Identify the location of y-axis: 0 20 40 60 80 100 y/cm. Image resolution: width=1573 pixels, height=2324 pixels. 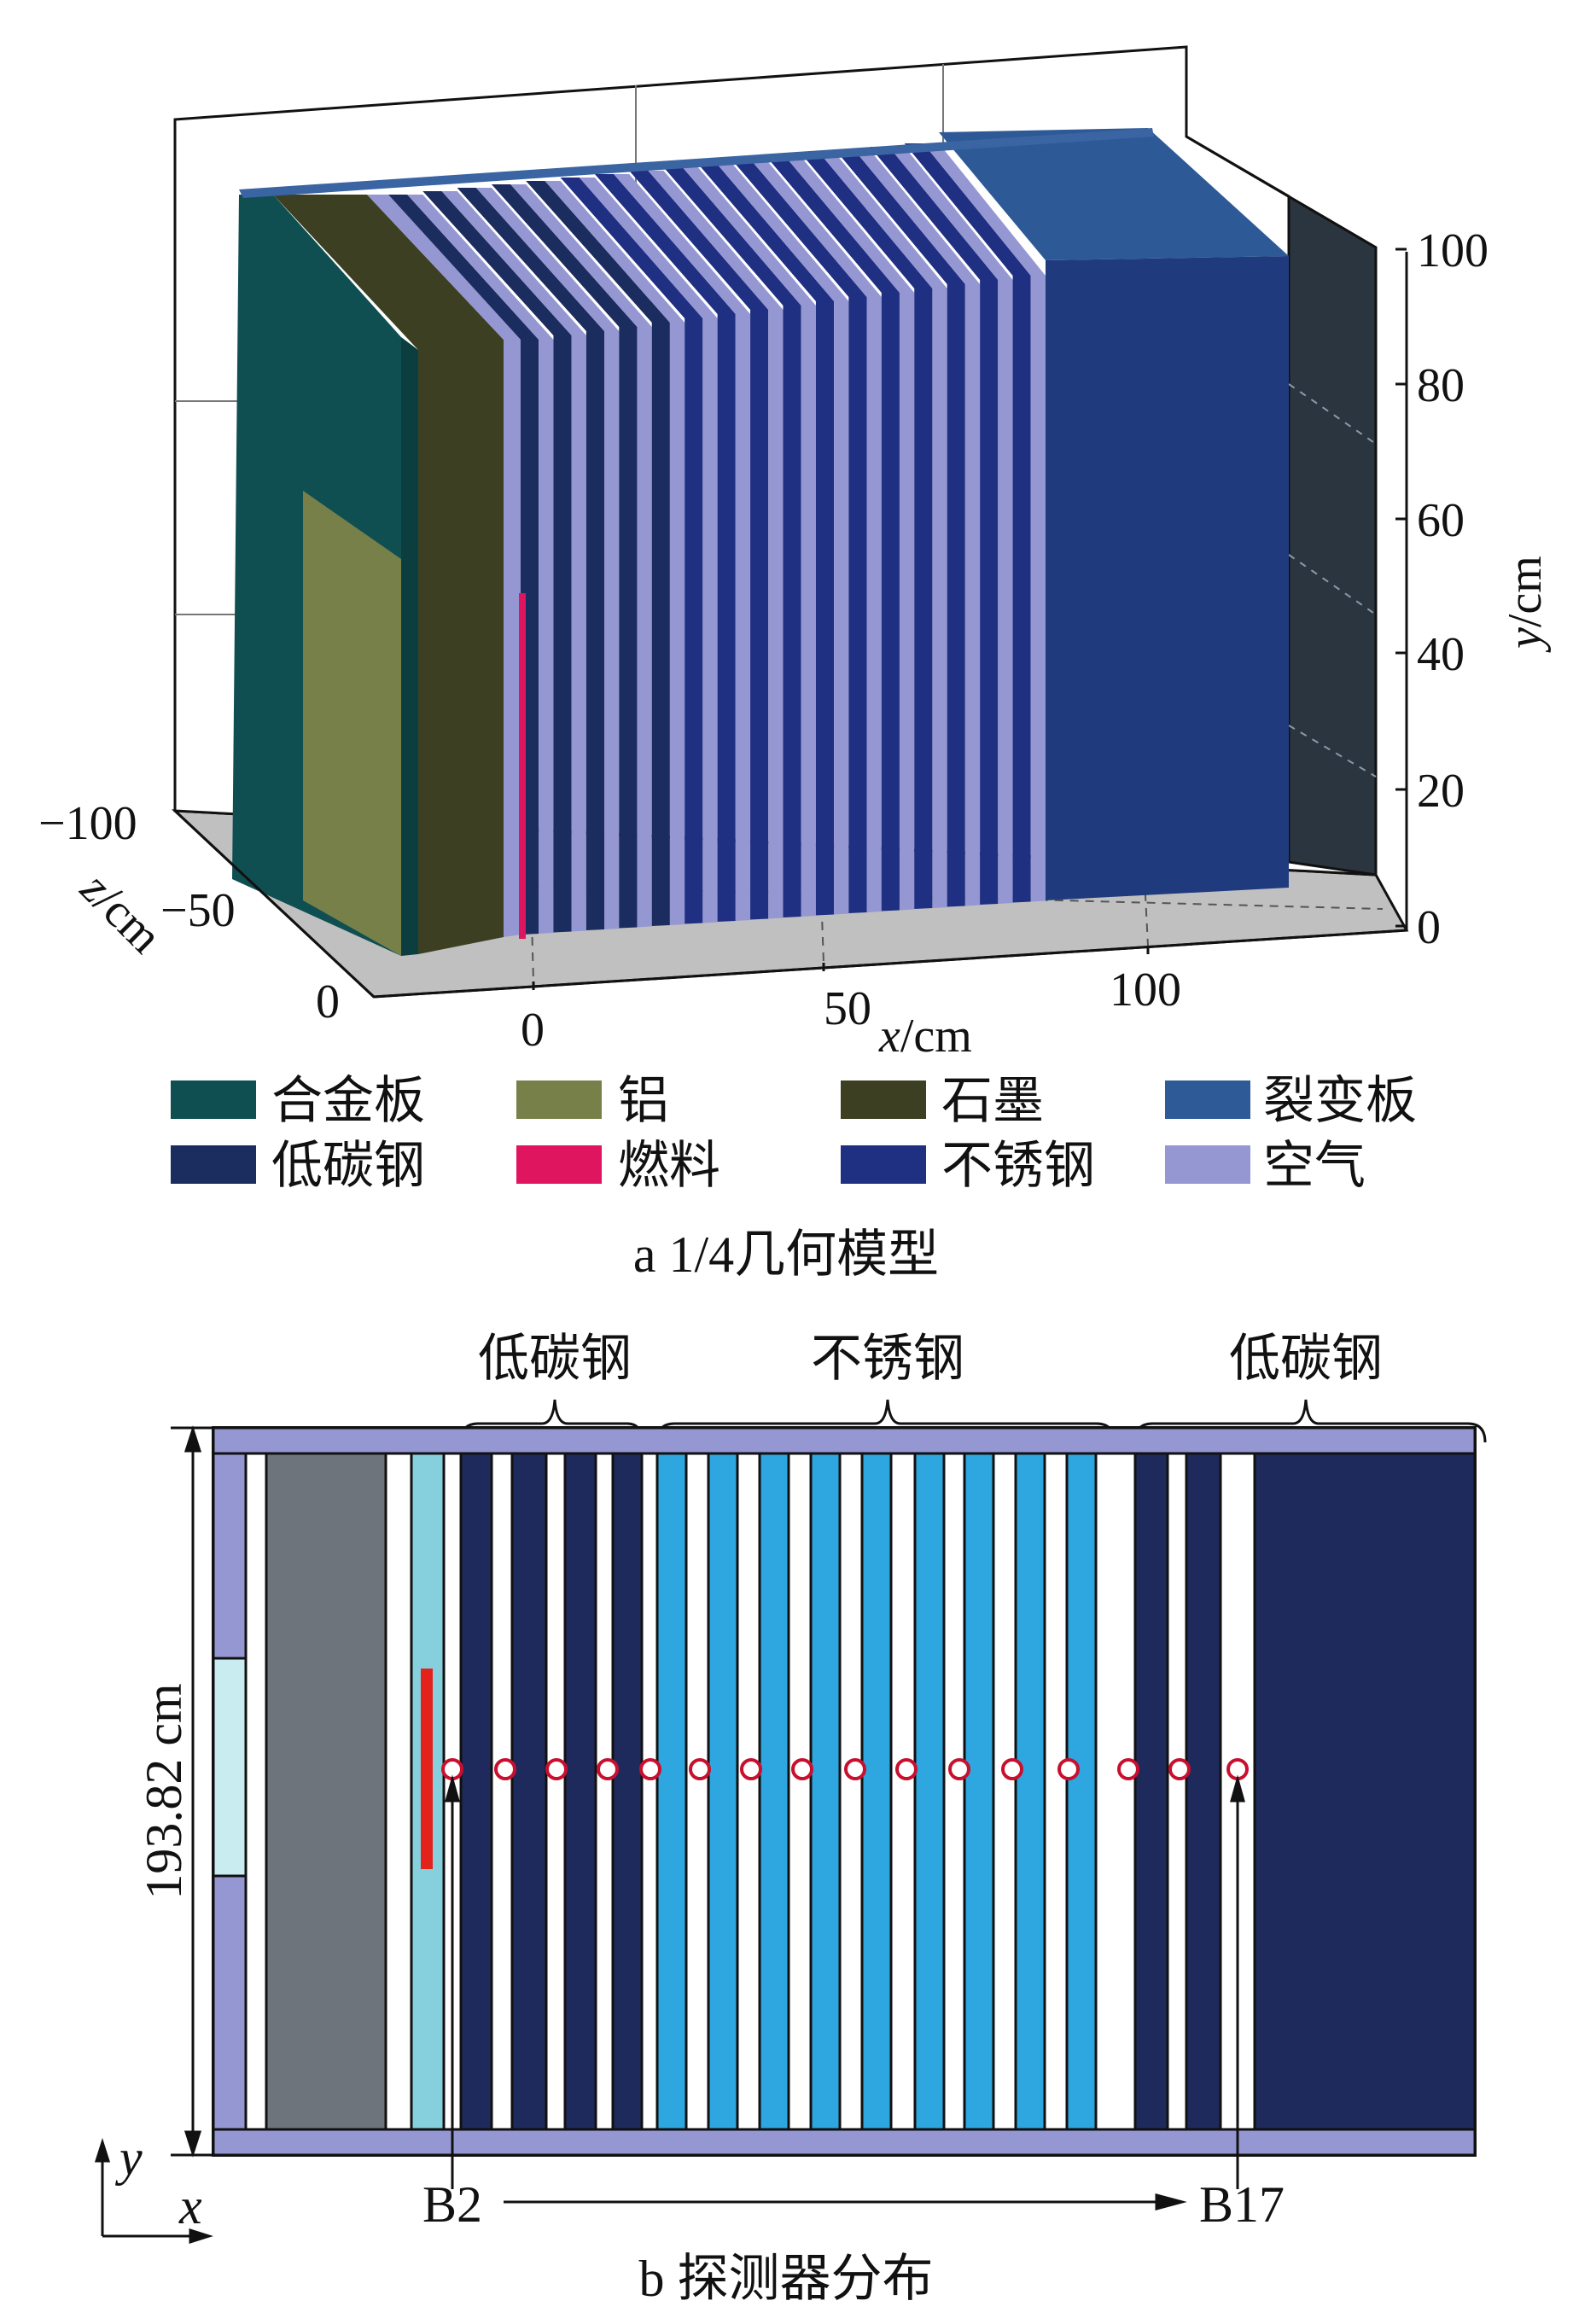
(1473, 589).